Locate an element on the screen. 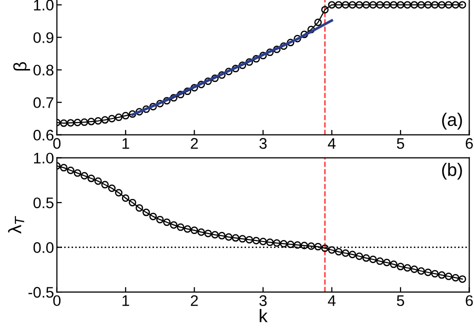  y-tick-label: 0.5 is located at coordinates (43, 202).